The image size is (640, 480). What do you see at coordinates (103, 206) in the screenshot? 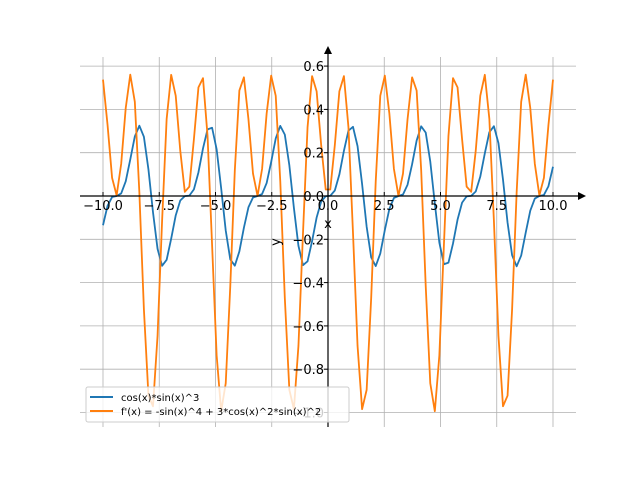
I see `x-tick-label-0: −10.0` at bounding box center [103, 206].